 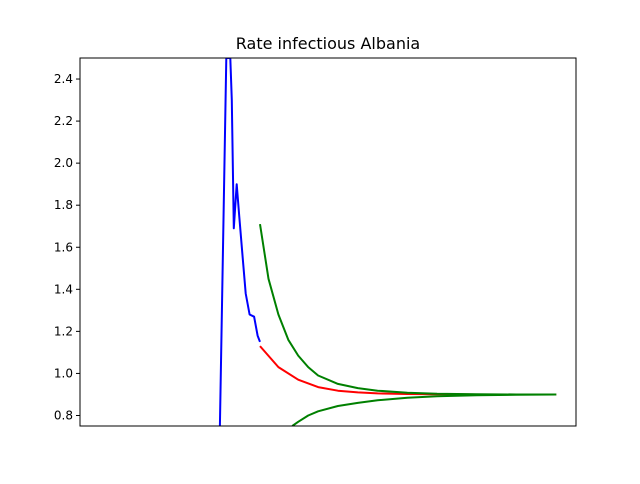 What do you see at coordinates (63, 289) in the screenshot?
I see `y-tick-label: 1.4` at bounding box center [63, 289].